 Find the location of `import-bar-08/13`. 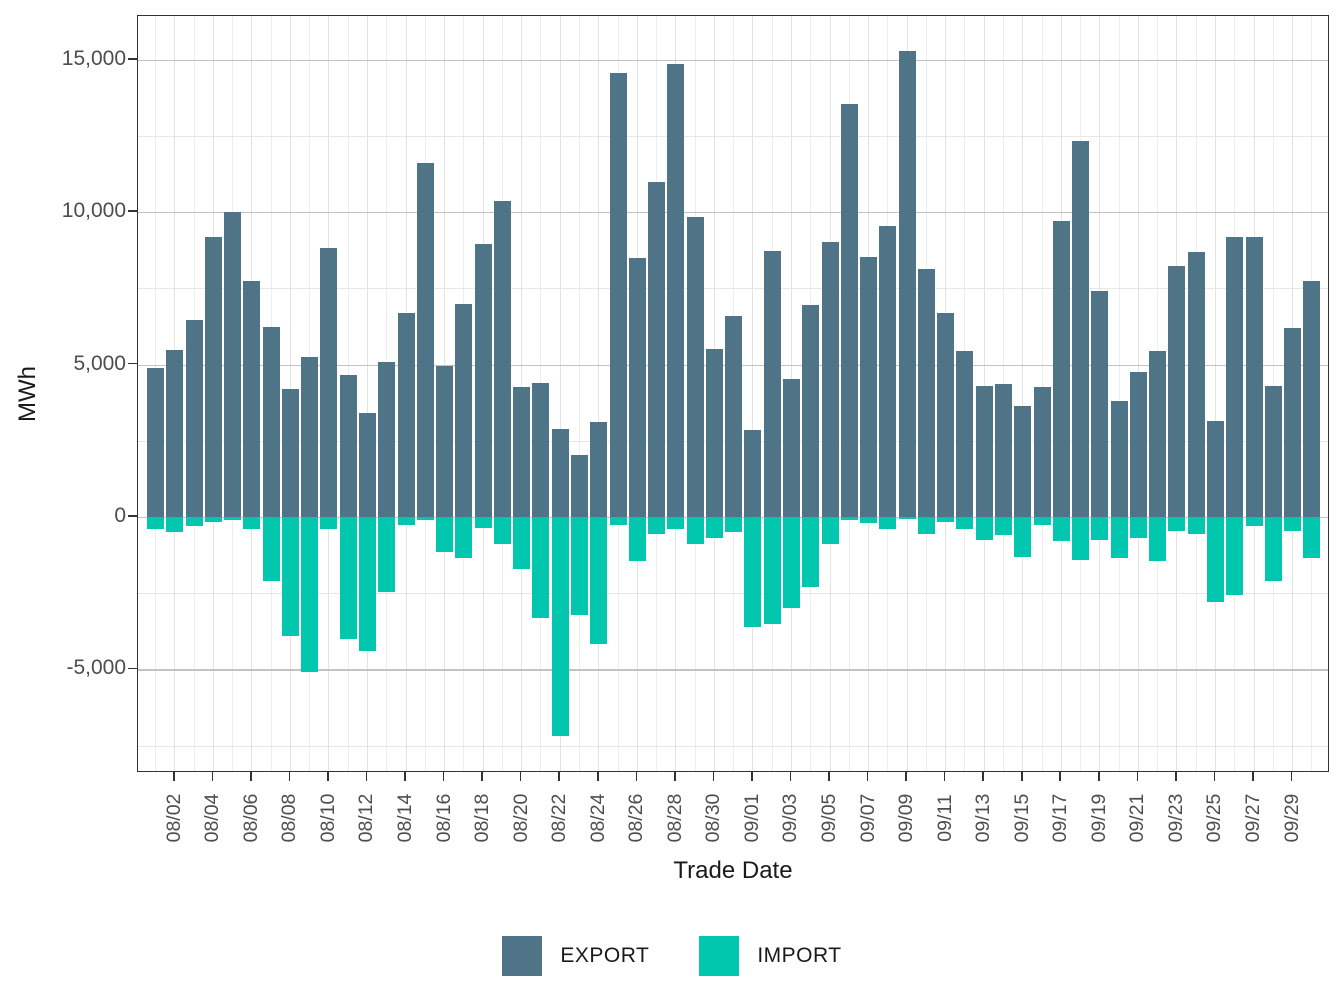

import-bar-08/13 is located at coordinates (387, 554).